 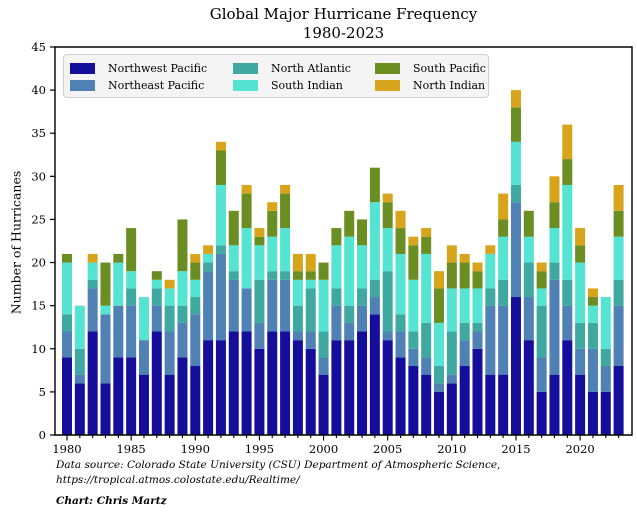 I want to click on legend-label: Northwest Pacific, so click(x=158, y=68).